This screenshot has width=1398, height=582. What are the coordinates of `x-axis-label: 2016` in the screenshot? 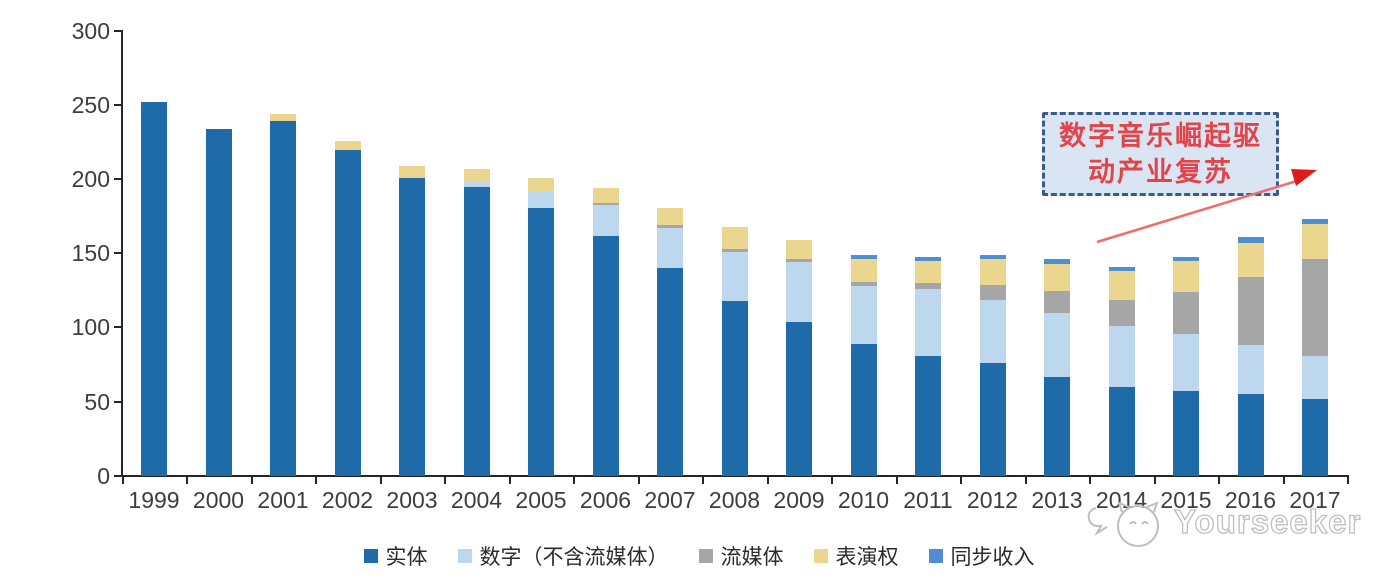 It's located at (1250, 500).